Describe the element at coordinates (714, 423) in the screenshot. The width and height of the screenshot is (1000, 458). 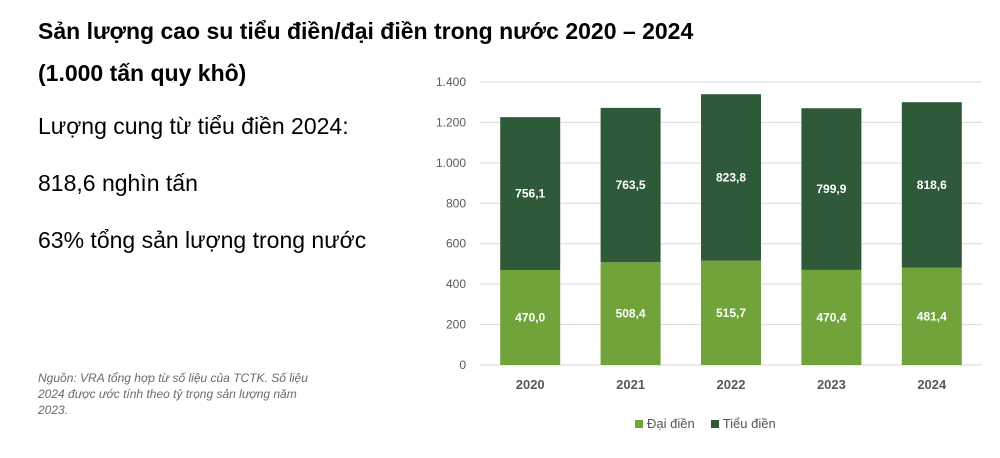
I see `legend-swatch-tieu-dien` at that location.